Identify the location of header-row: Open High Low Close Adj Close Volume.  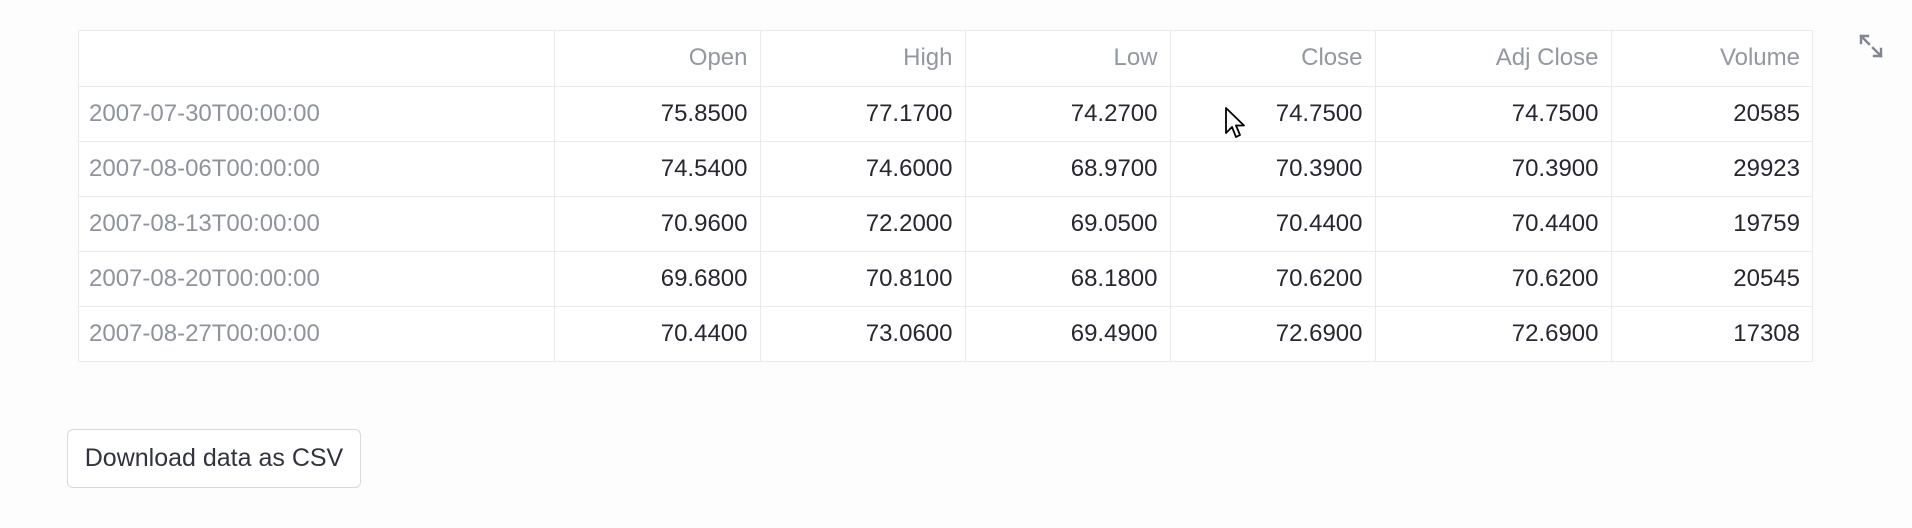
(945, 59).